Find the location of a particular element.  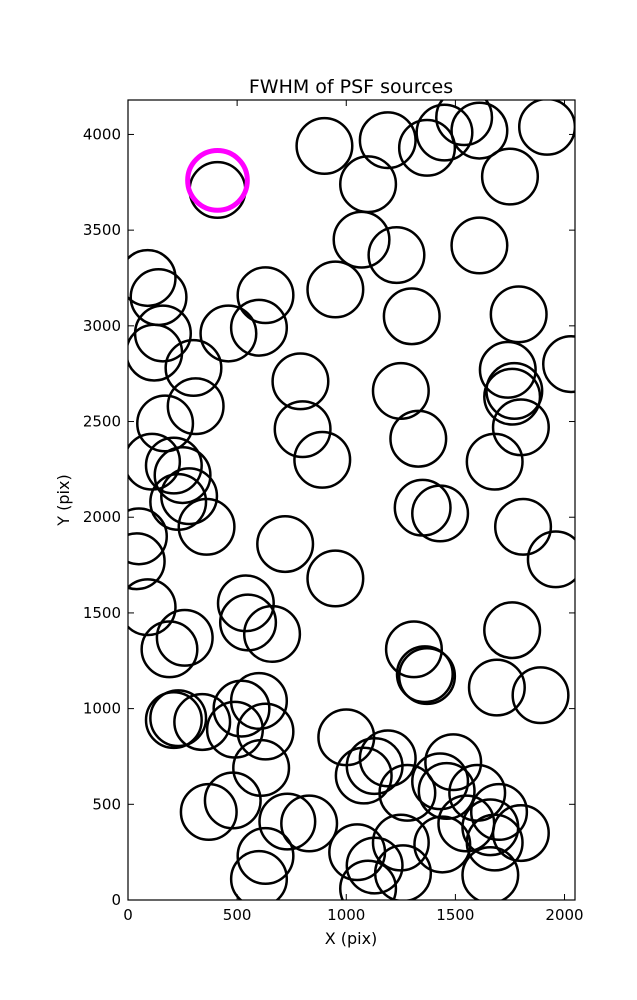

y-tick-label: 2500 is located at coordinates (102, 422).